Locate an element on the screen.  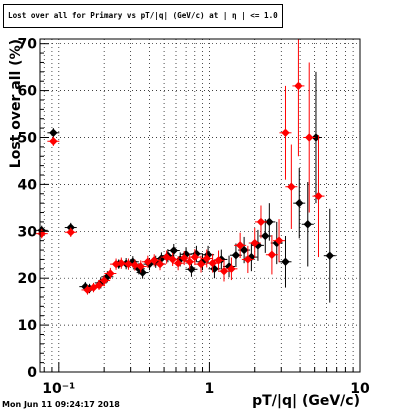
x-tick-label: 10 is located at coordinates (360, 389).